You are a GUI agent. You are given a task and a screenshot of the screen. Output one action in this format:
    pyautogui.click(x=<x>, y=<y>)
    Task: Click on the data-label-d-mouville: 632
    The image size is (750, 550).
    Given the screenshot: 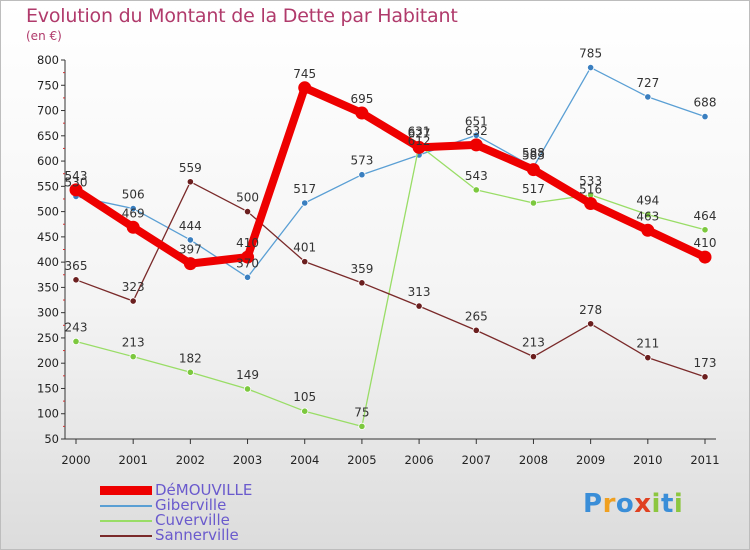 What is the action you would take?
    pyautogui.click(x=476, y=131)
    